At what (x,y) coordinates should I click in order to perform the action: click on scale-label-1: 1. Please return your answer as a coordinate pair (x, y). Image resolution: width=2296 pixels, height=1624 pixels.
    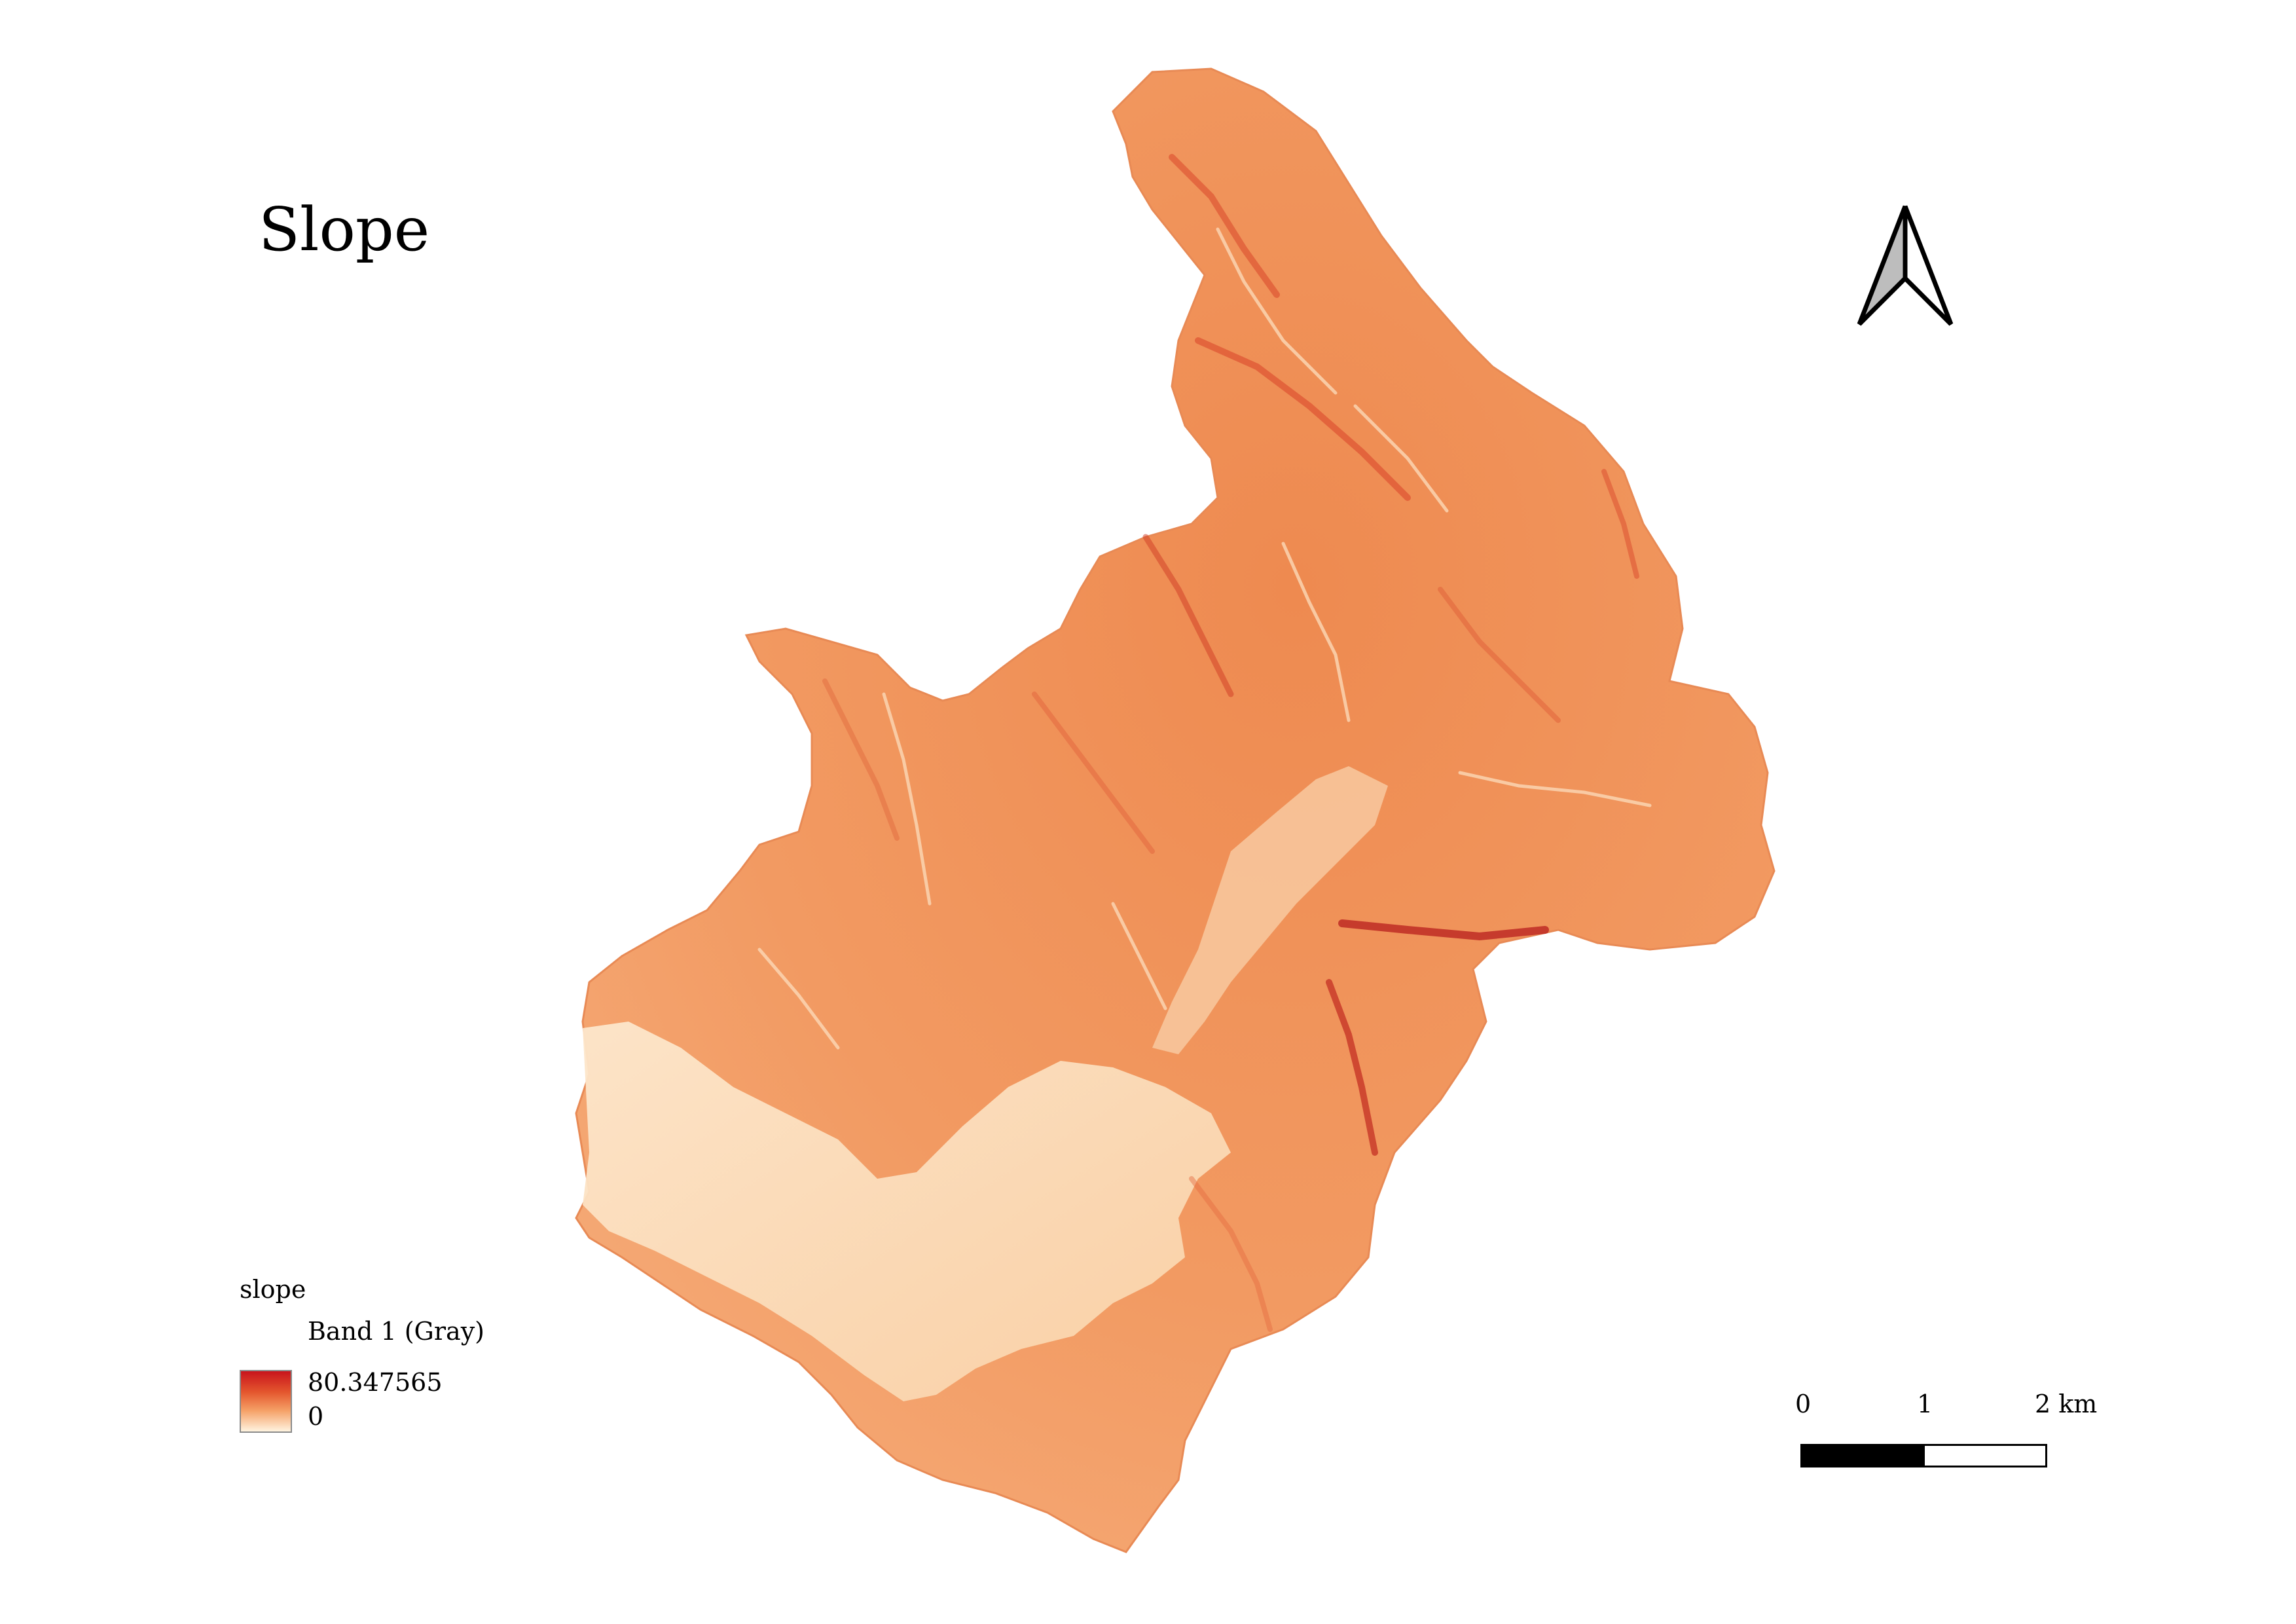
    Looking at the image, I should click on (1925, 1404).